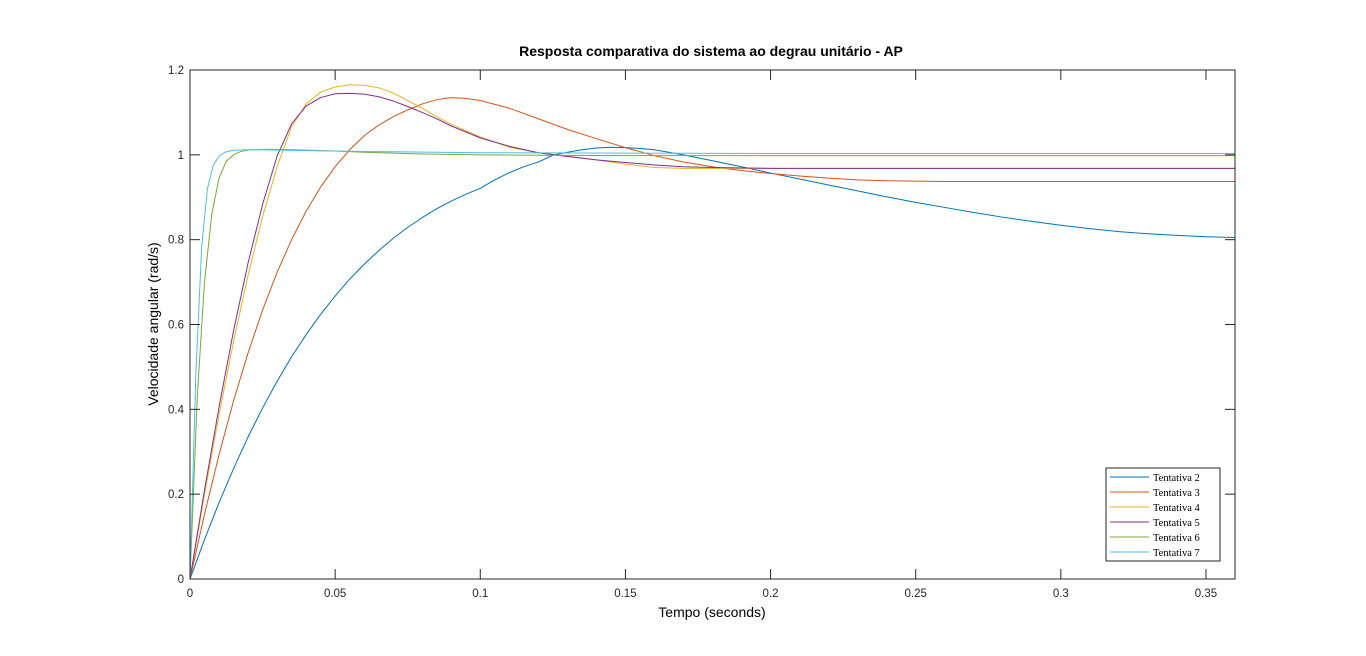 The image size is (1366, 656). What do you see at coordinates (1061, 594) in the screenshot?
I see `x-tick-label: 0.3` at bounding box center [1061, 594].